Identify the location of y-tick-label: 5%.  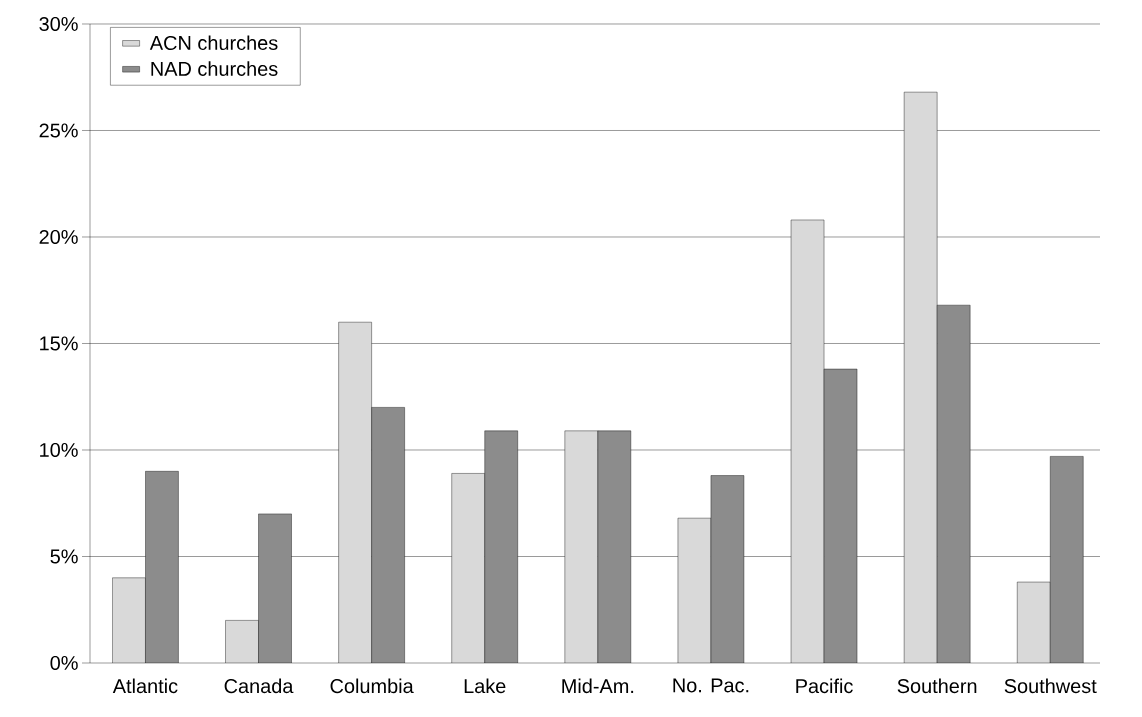
(64, 556).